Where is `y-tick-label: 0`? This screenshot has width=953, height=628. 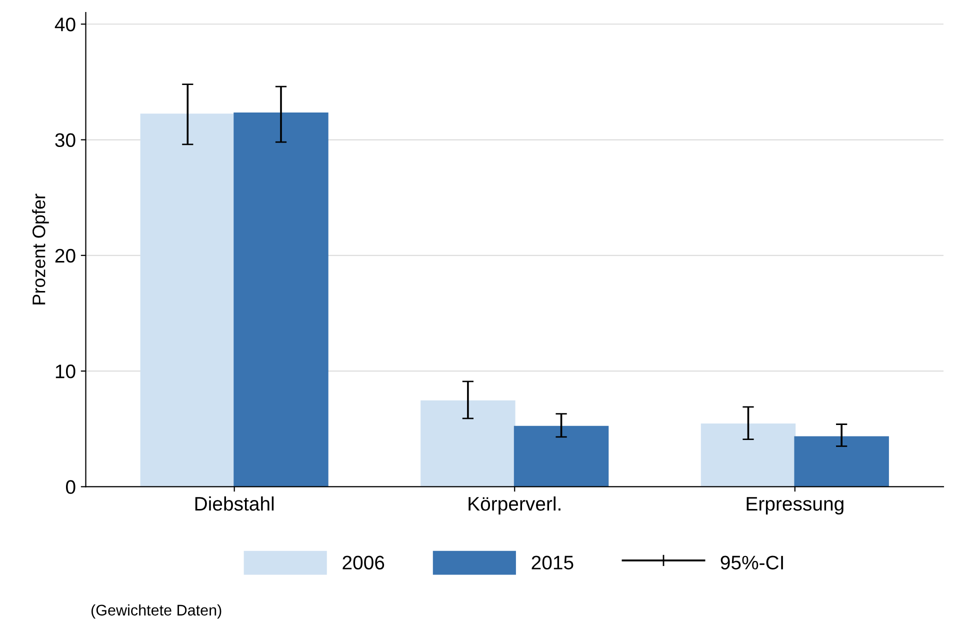 y-tick-label: 0 is located at coordinates (71, 487).